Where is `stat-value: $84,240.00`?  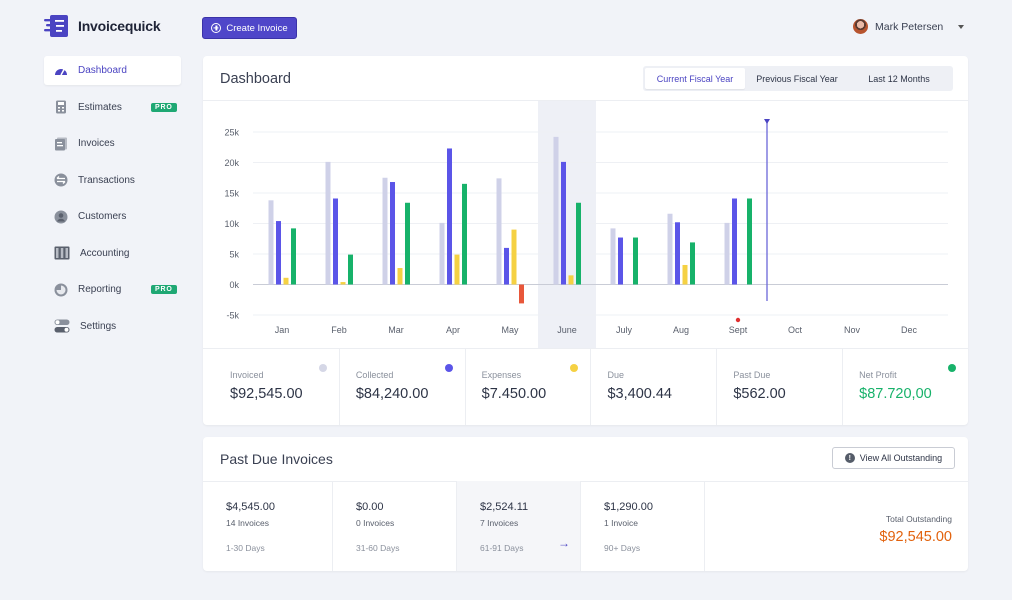 stat-value: $84,240.00 is located at coordinates (392, 394).